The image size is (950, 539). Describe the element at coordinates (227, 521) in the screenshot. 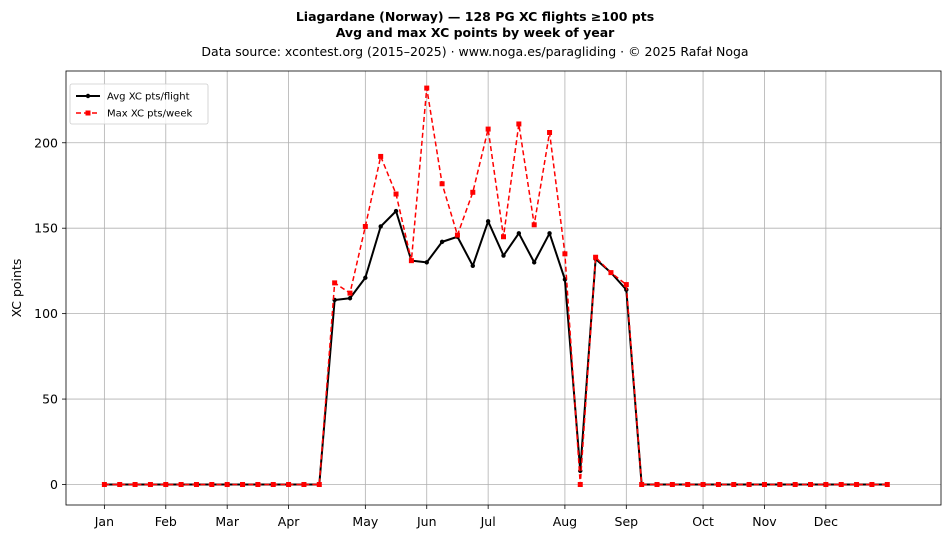

I see `x-tick-label: Mar` at that location.